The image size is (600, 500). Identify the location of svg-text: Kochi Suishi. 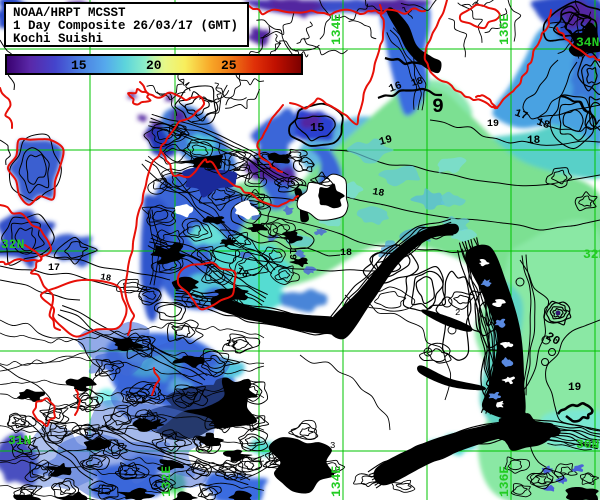
(58, 39).